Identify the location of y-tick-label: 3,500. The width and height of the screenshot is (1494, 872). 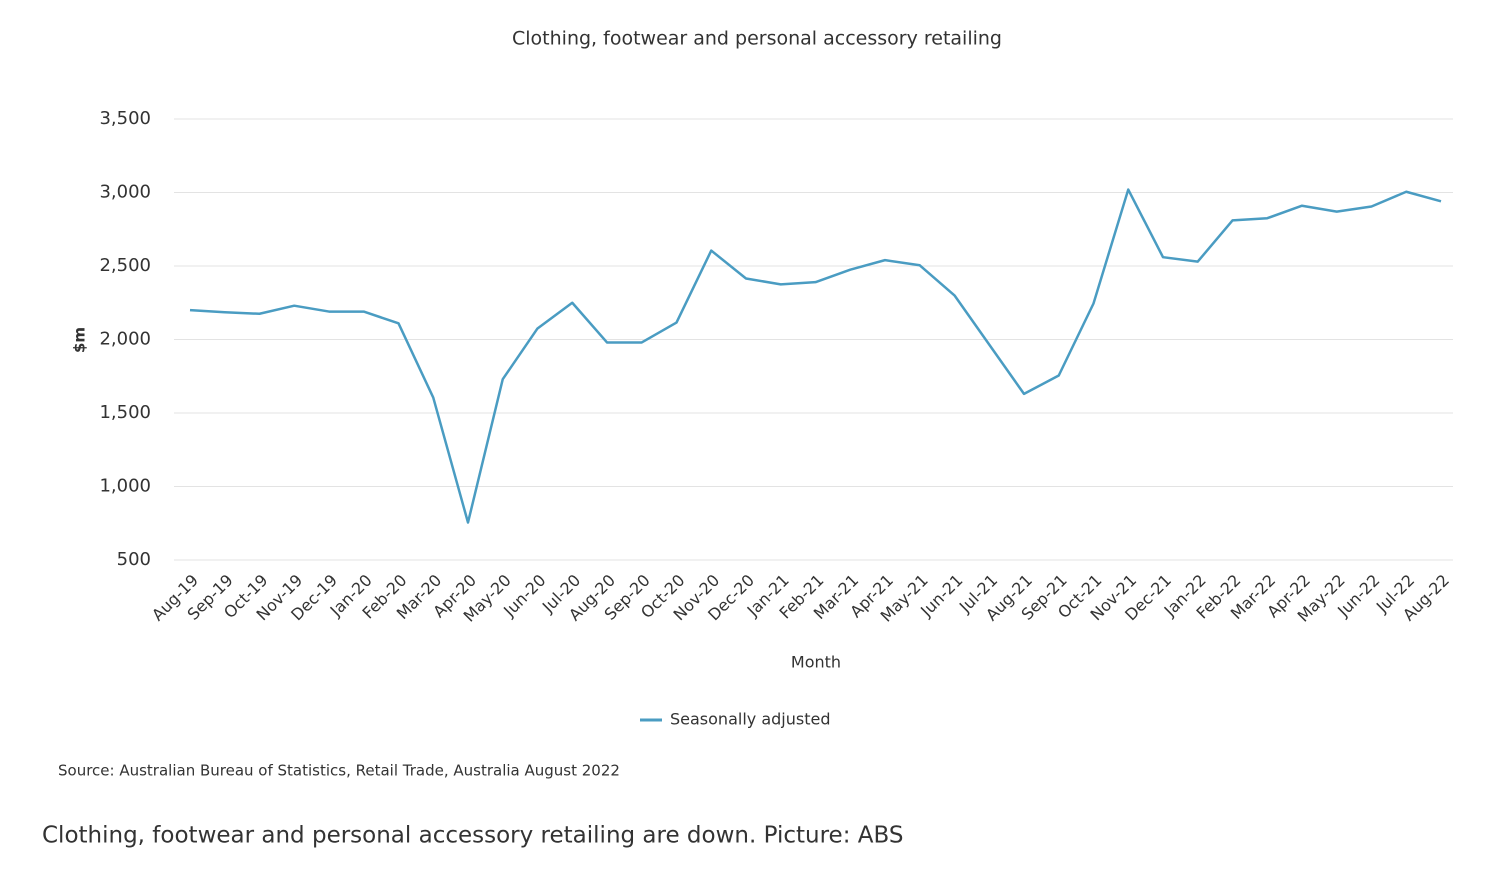
(125, 118).